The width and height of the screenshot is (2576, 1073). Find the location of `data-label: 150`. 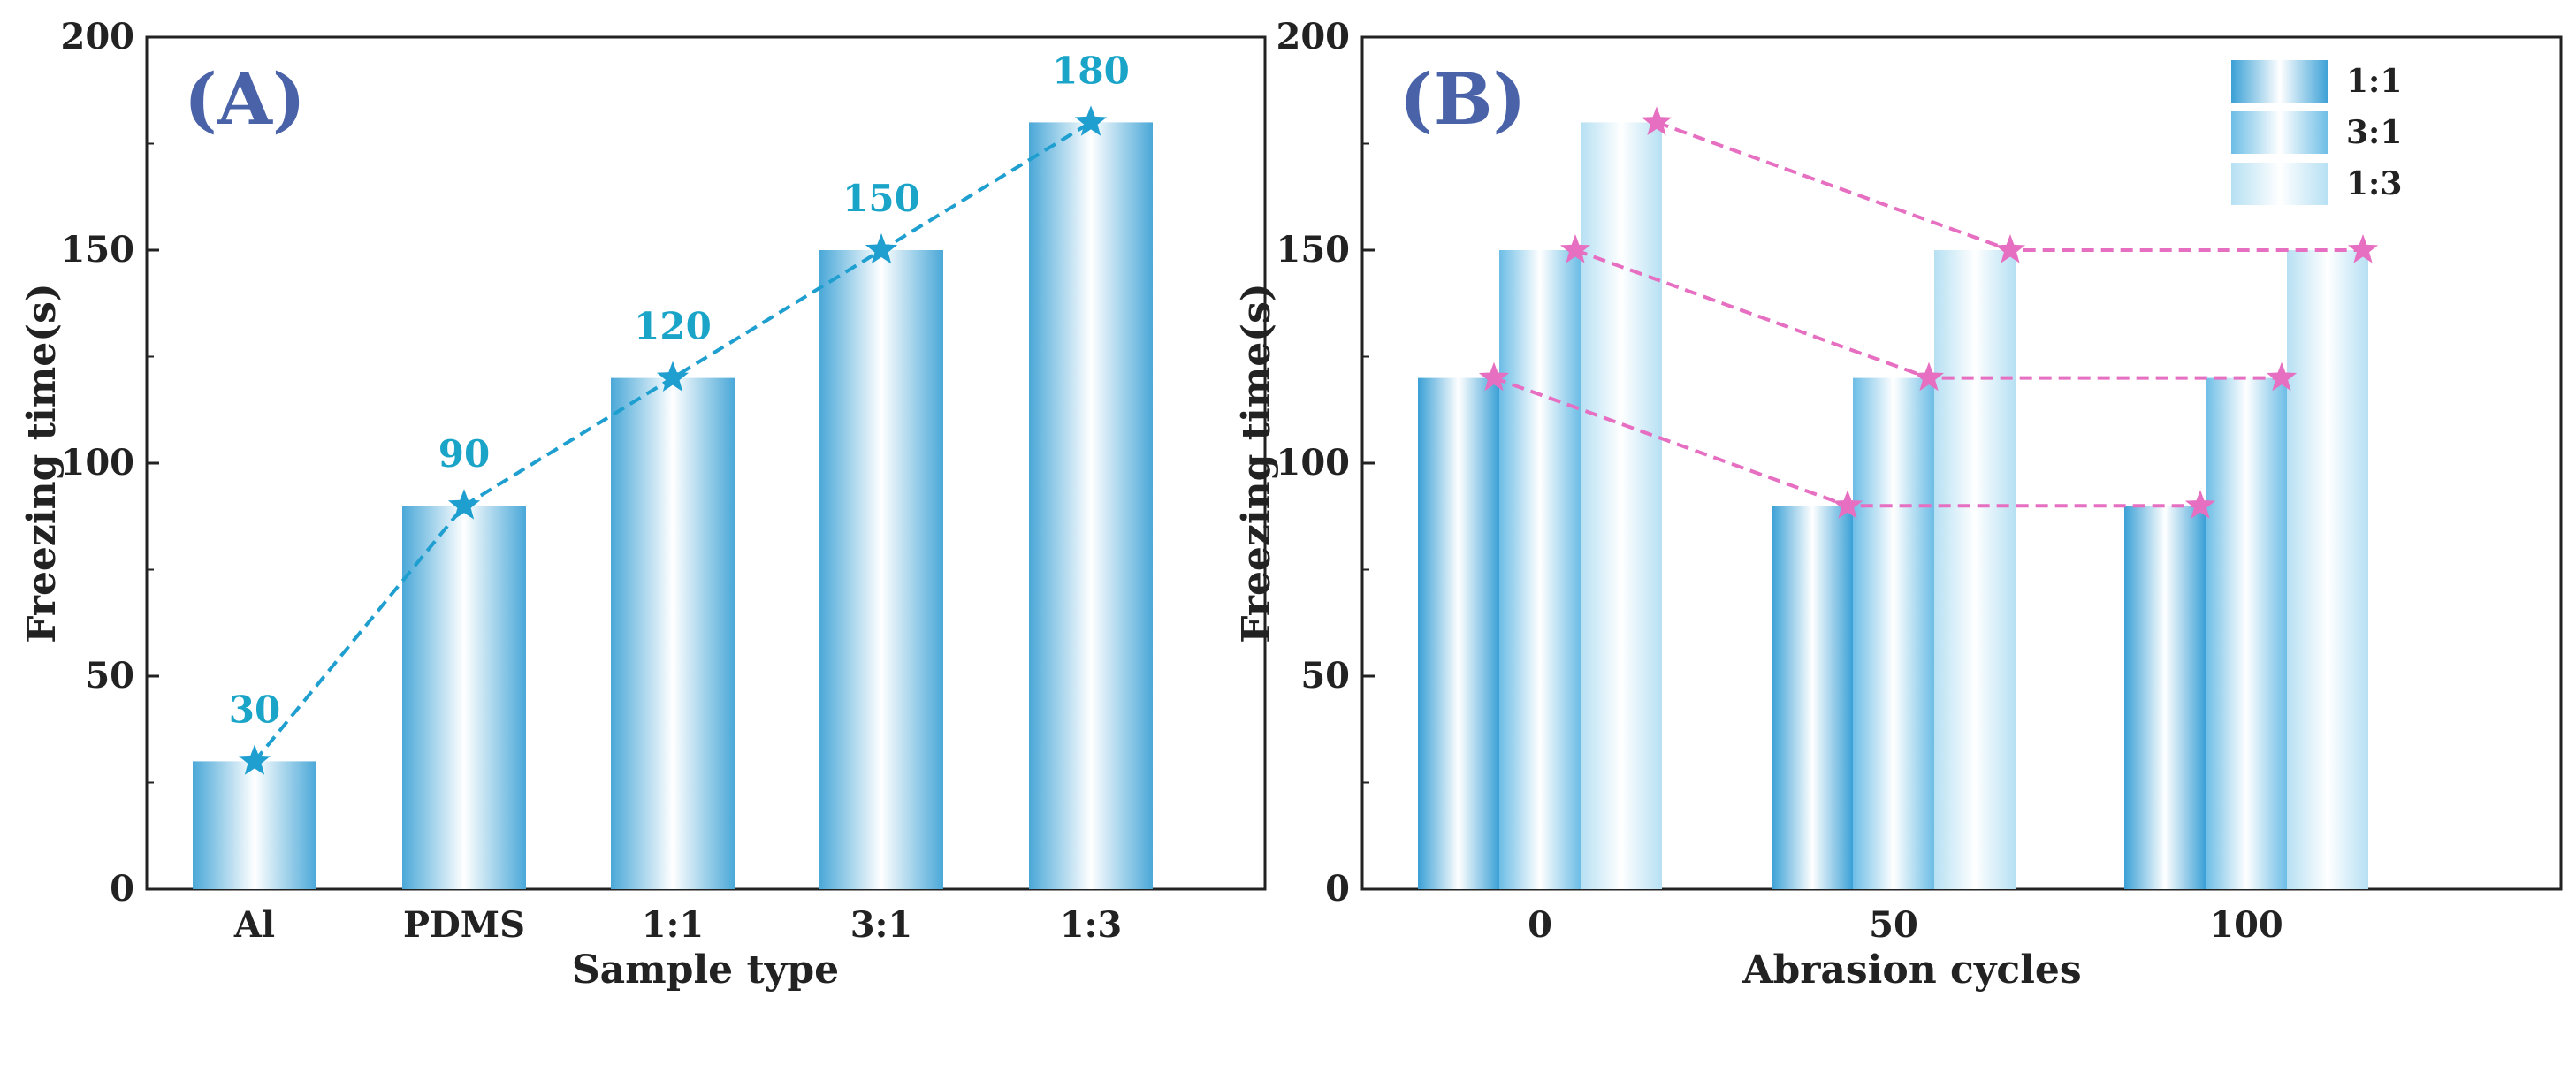

data-label: 150 is located at coordinates (881, 198).